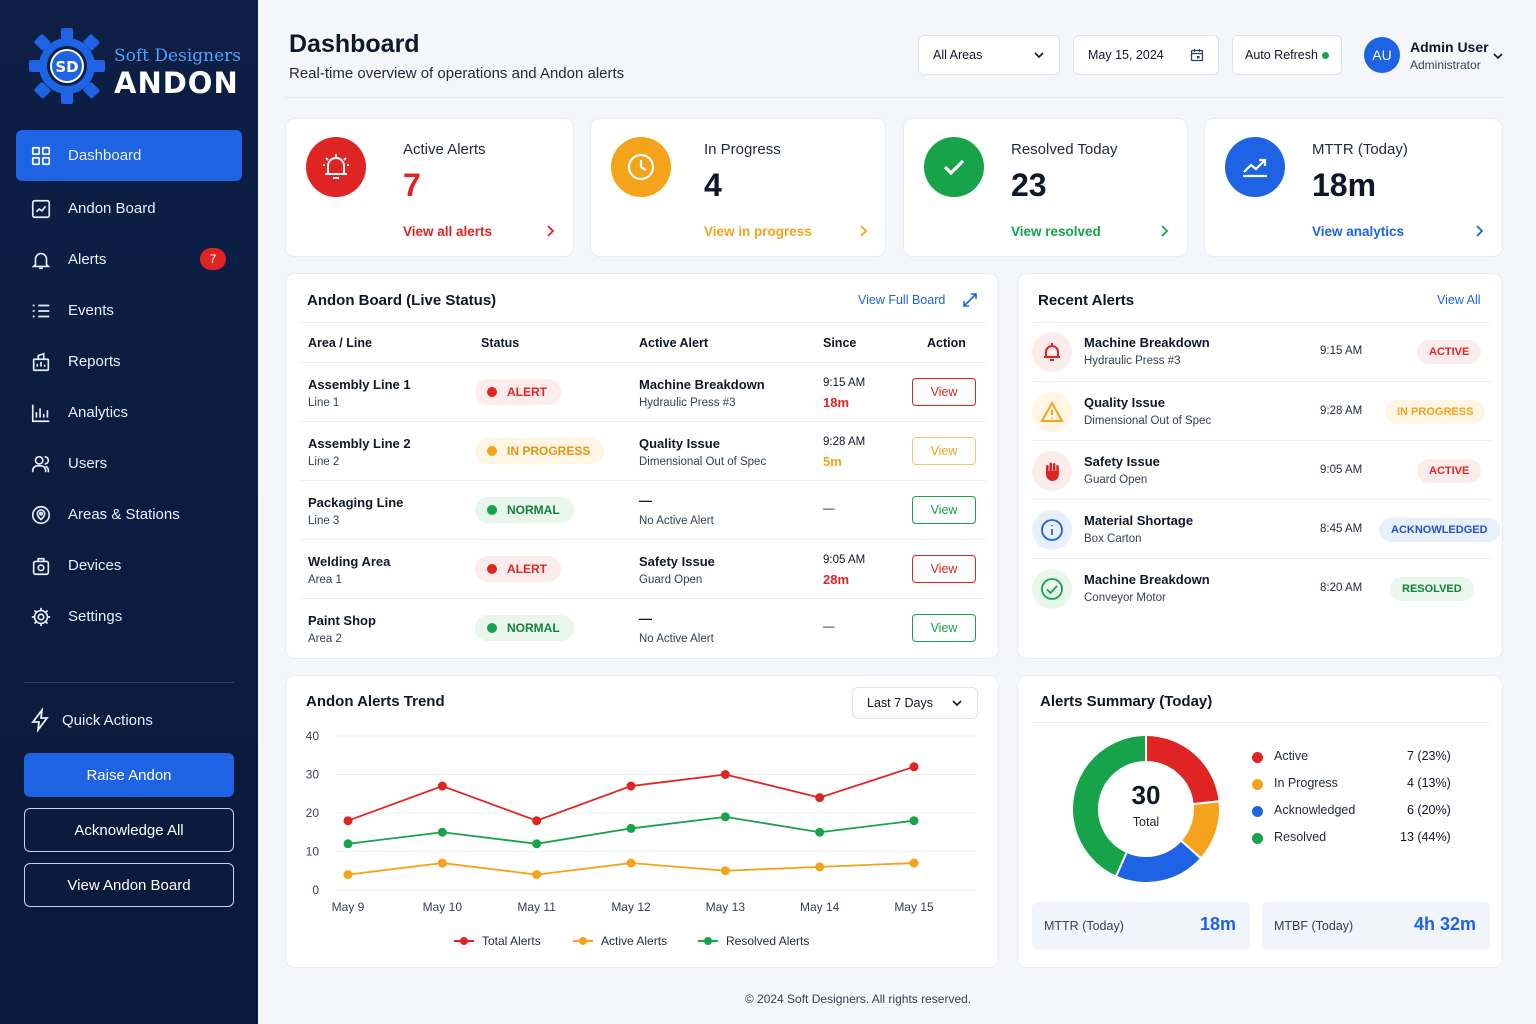 The height and width of the screenshot is (1024, 1536). I want to click on user-menu-chevron-icon, so click(1498, 56).